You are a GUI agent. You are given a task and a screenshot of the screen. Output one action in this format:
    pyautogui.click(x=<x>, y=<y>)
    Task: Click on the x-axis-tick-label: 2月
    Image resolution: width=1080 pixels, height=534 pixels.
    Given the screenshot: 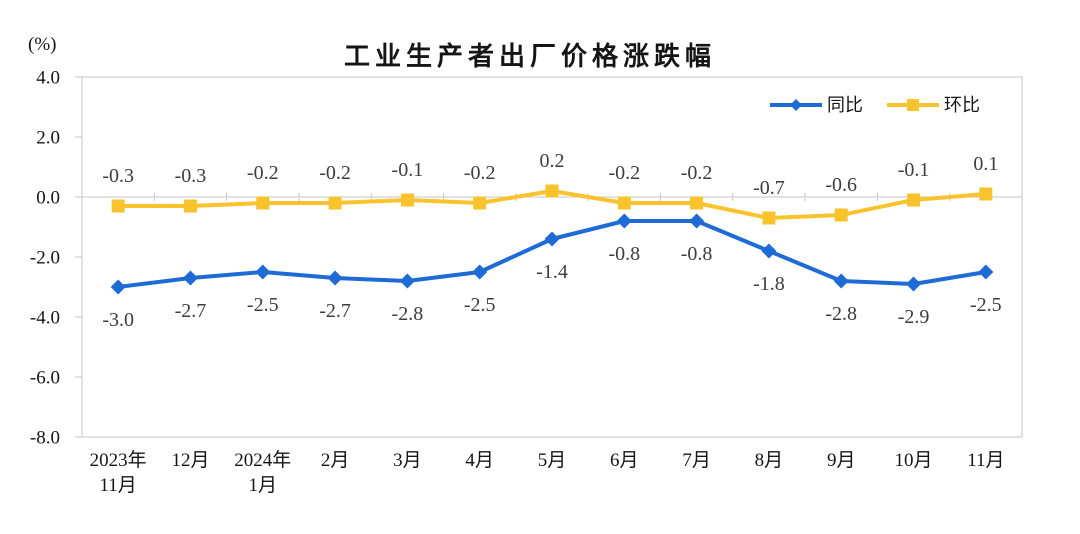 What is the action you would take?
    pyautogui.click(x=335, y=460)
    